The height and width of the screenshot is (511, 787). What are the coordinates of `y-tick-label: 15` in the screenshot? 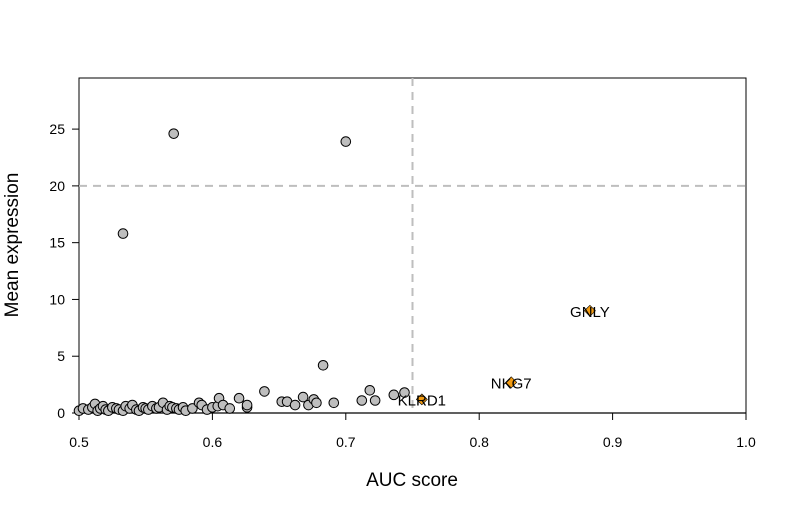 It's located at (57, 243).